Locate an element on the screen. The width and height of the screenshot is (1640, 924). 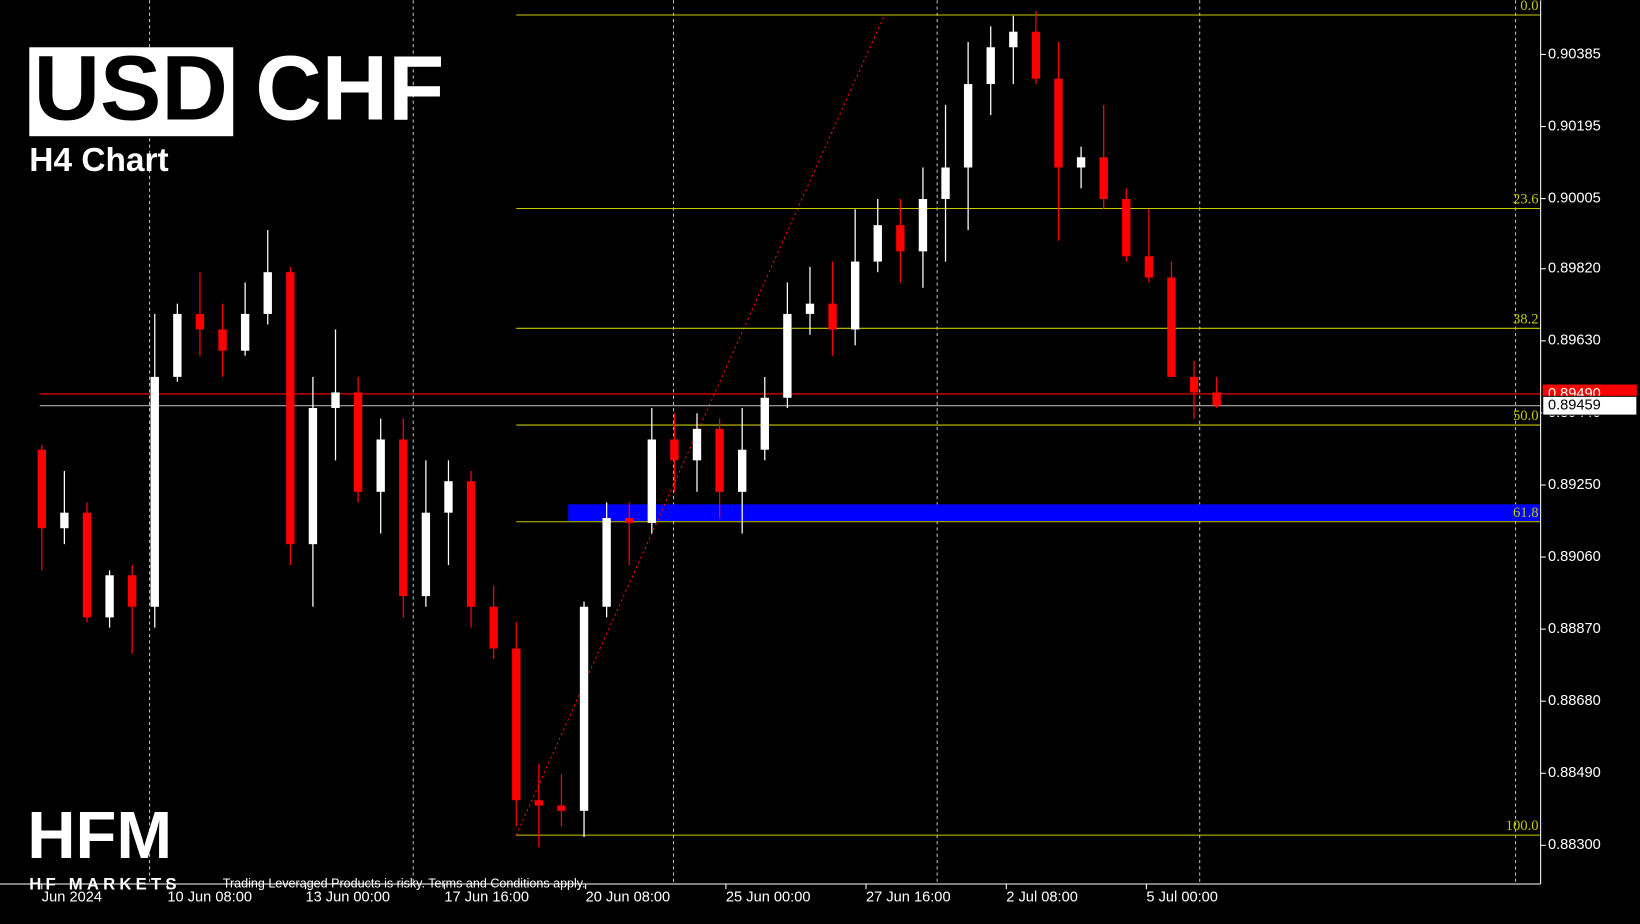
subtitle: H4 Chart is located at coordinates (98, 160).